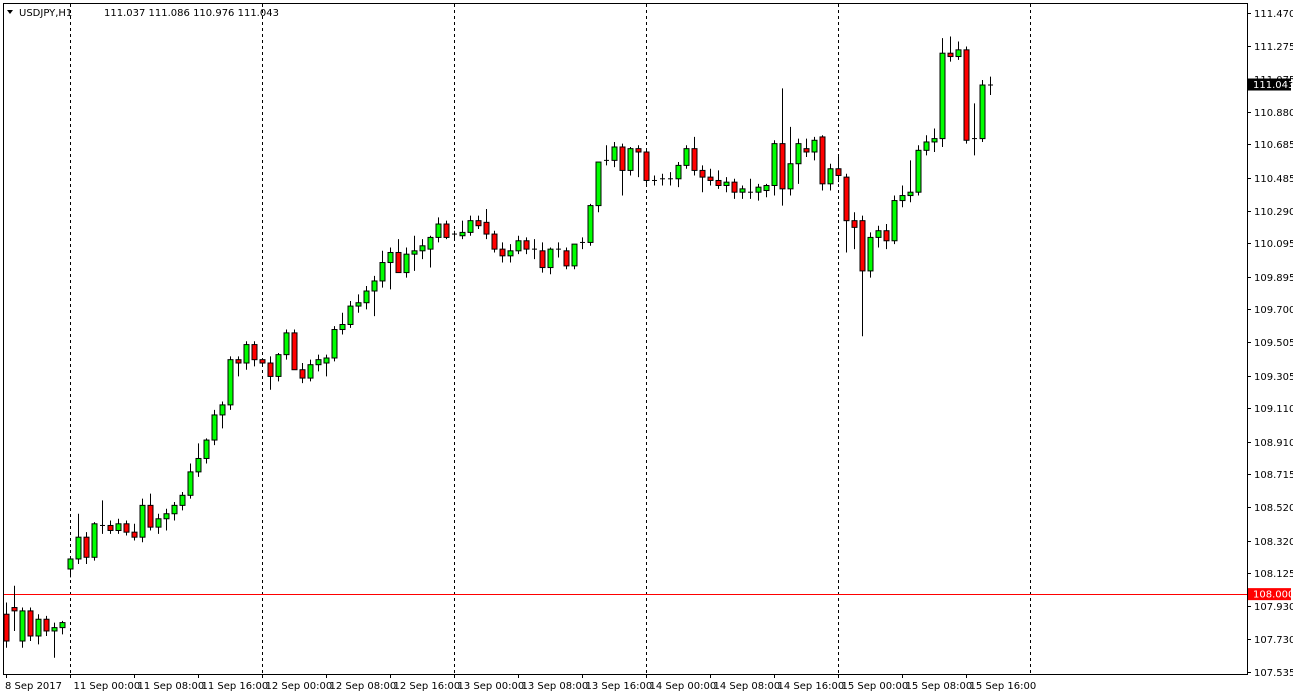 Image resolution: width=1293 pixels, height=698 pixels. Describe the element at coordinates (1273, 574) in the screenshot. I see `price-tick-label: 108.125` at that location.